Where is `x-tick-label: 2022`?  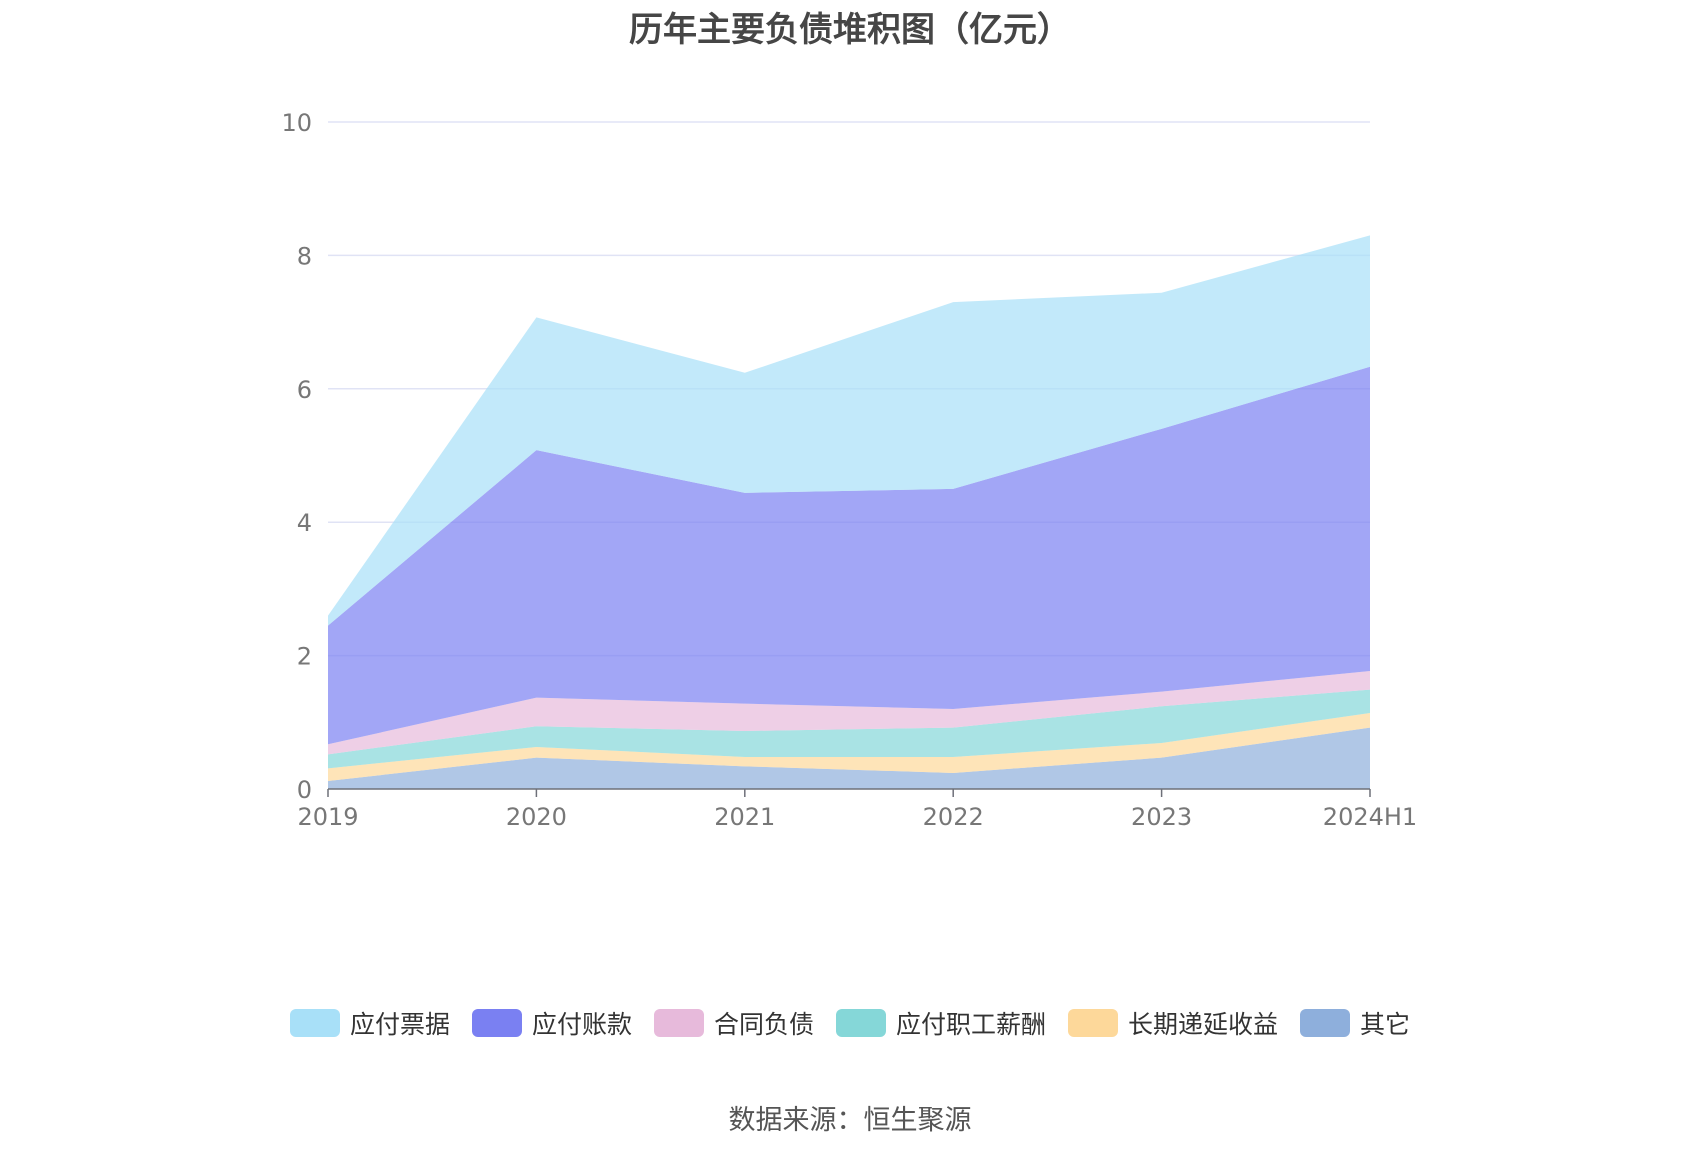 x-tick-label: 2022 is located at coordinates (953, 817).